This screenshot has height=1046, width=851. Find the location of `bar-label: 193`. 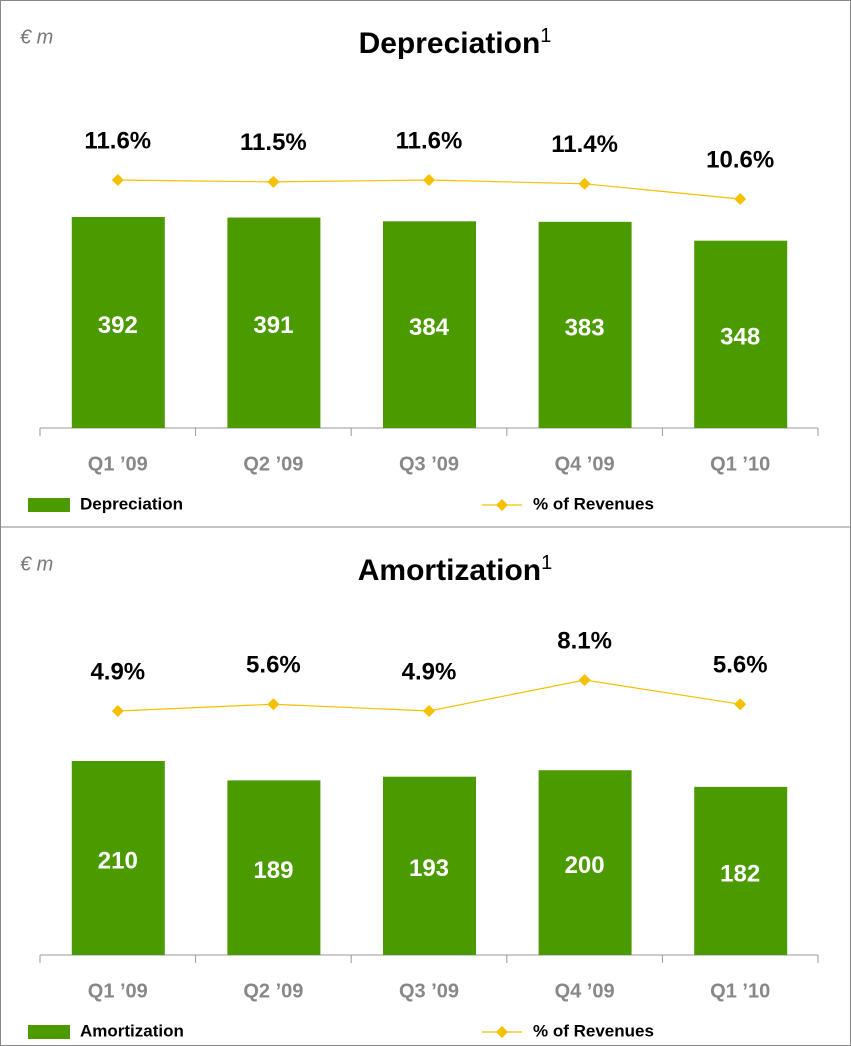

bar-label: 193 is located at coordinates (429, 868).